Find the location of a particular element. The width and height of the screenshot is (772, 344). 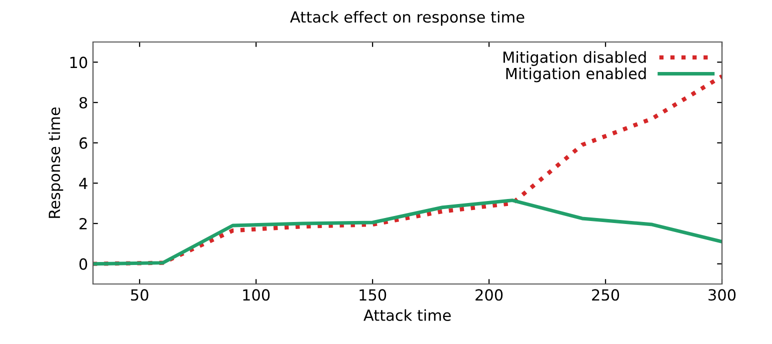

y-tick-label: 10 is located at coordinates (79, 62).